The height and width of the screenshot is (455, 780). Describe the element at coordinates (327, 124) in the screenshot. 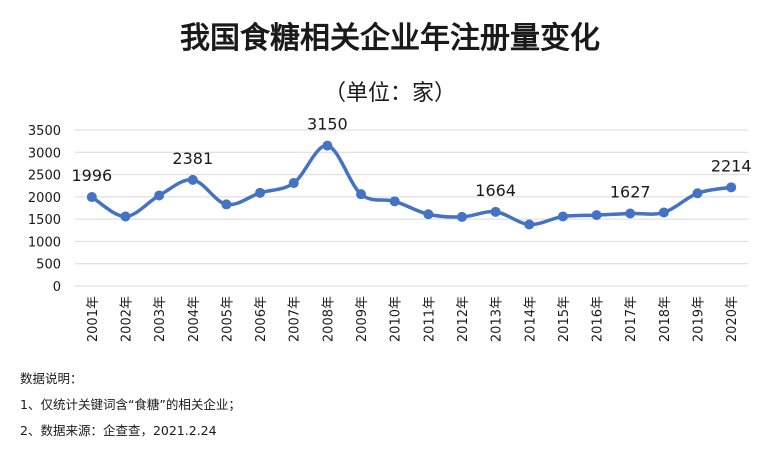

I see `data-label: 3150` at that location.